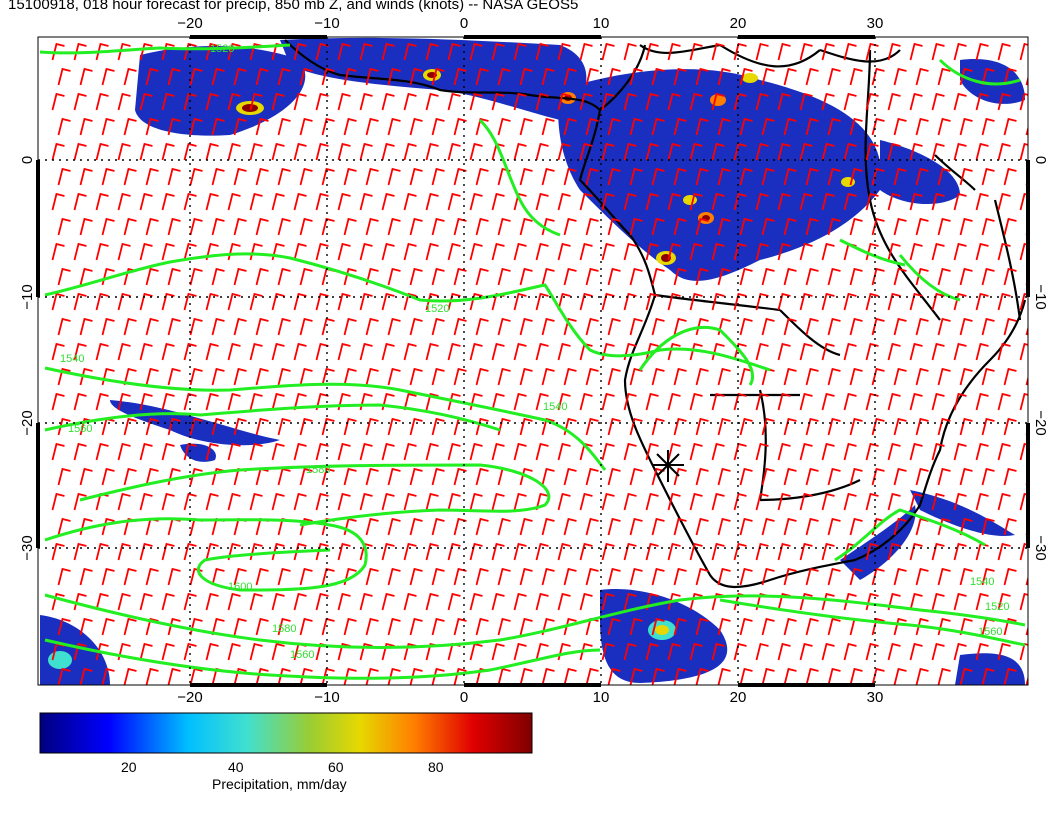 The height and width of the screenshot is (816, 1056). I want to click on colorbar, so click(286, 733).